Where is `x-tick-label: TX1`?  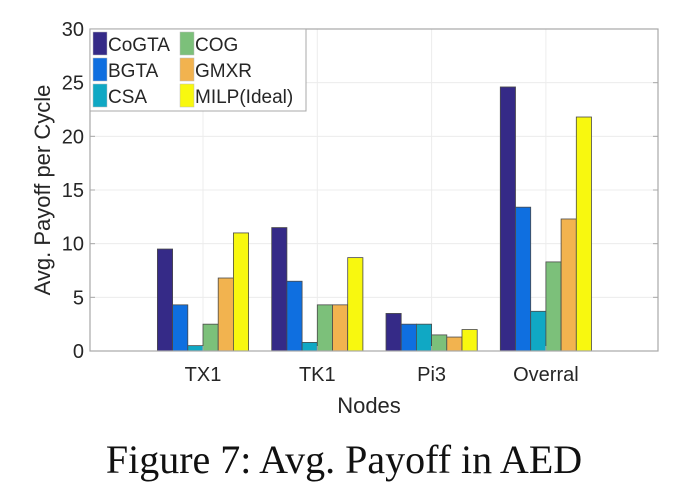 x-tick-label: TX1 is located at coordinates (203, 375).